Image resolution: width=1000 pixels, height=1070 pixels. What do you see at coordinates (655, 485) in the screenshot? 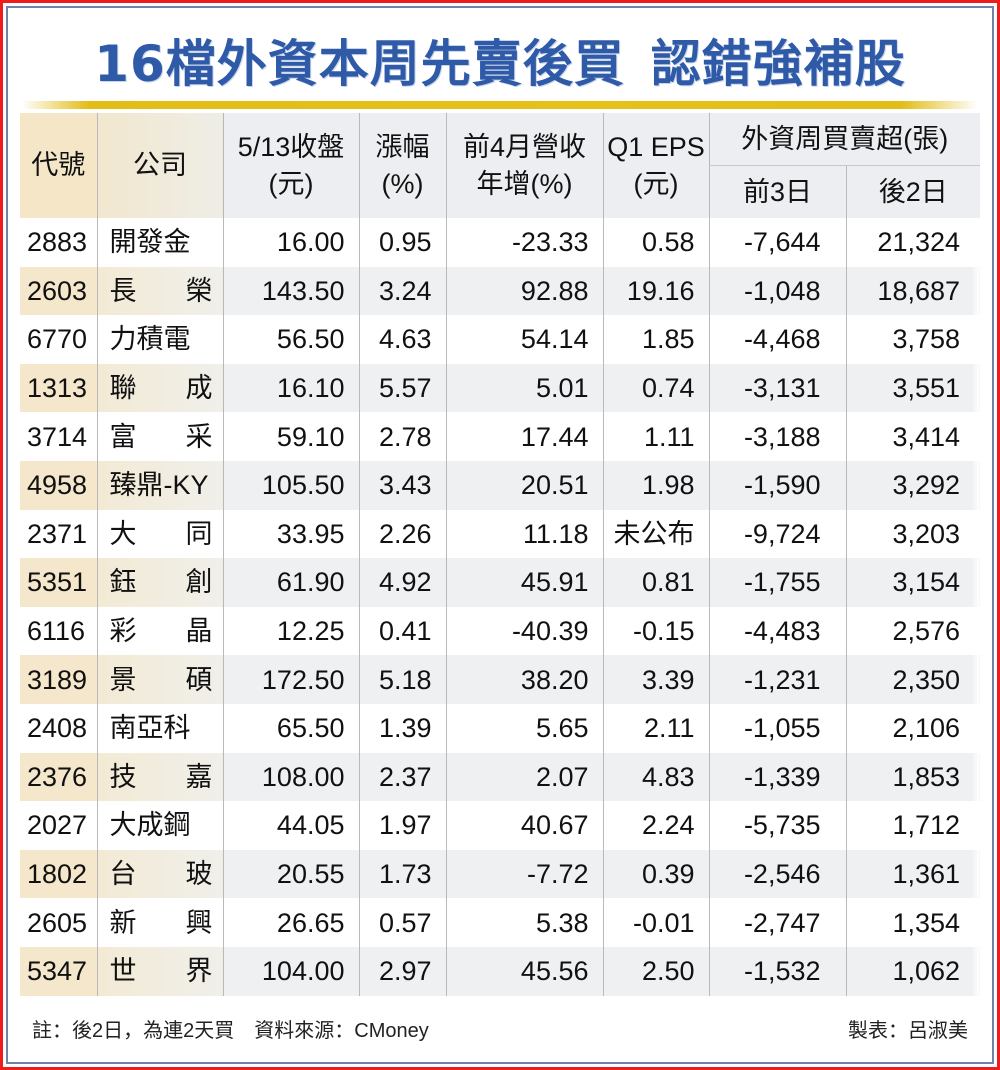
I see `cell-eps: 1.98` at bounding box center [655, 485].